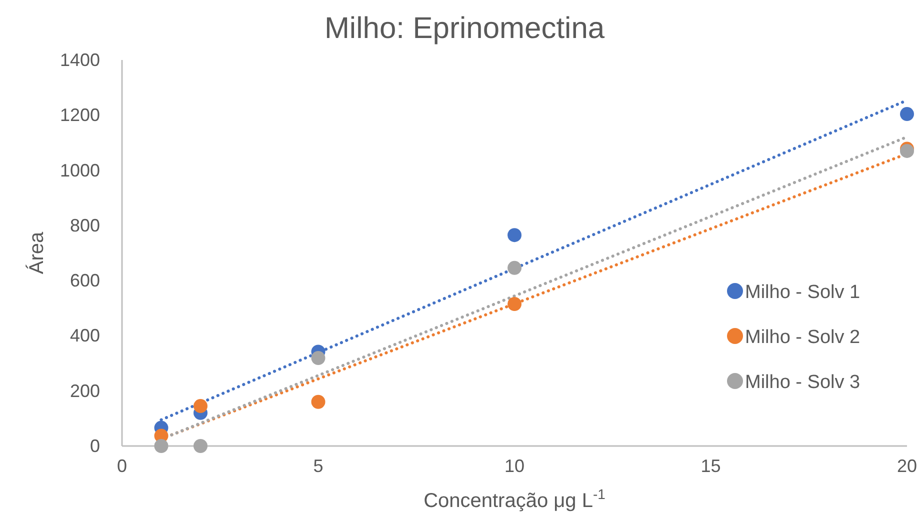 This screenshot has height=525, width=924. I want to click on y-tick-label: 1000, so click(80, 170).